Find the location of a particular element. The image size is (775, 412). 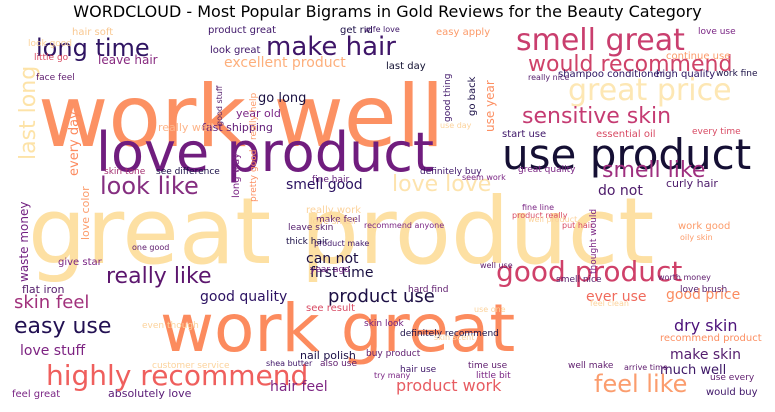

word: well product is located at coordinates (553, 219).